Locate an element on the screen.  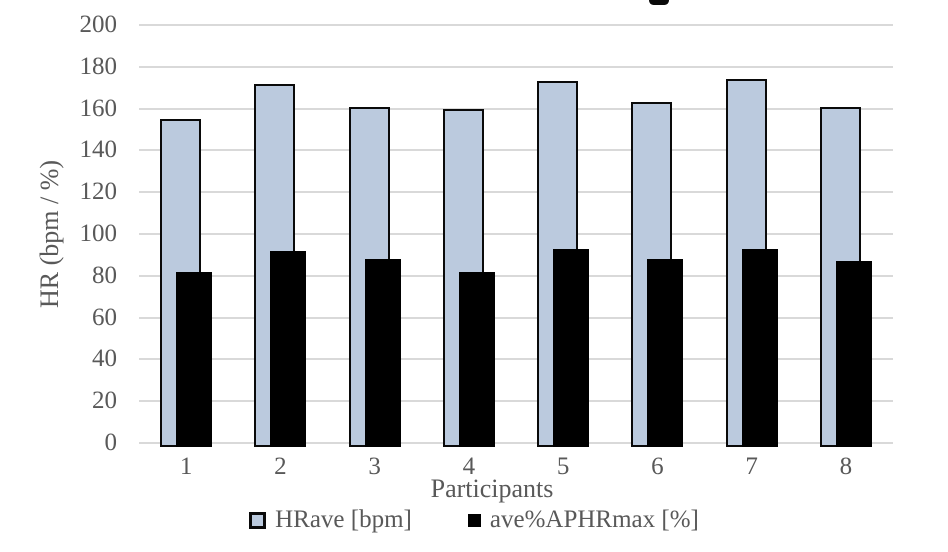
y-tick-label: 120 is located at coordinates (98, 192).